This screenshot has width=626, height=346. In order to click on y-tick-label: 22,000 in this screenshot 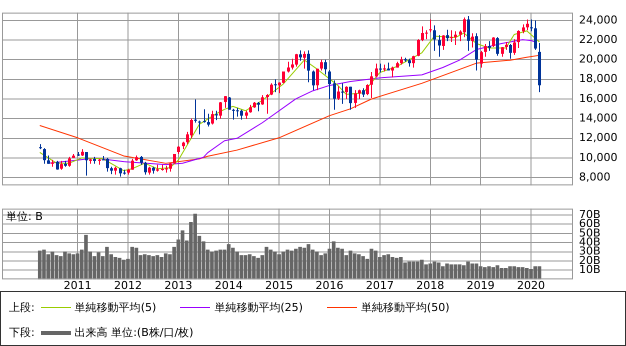, I will do `click(598, 39)`.